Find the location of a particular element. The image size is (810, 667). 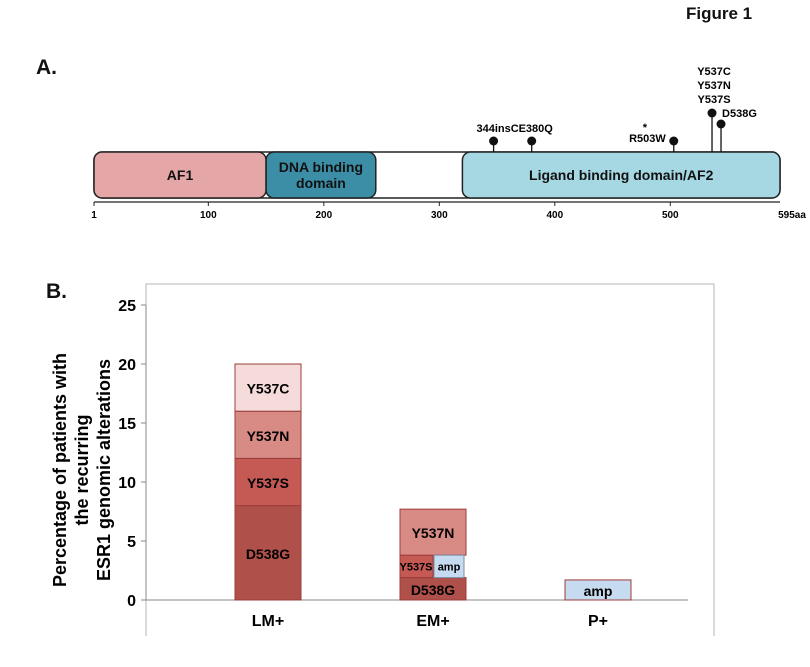

axis-tick-label: 1 is located at coordinates (94, 215).